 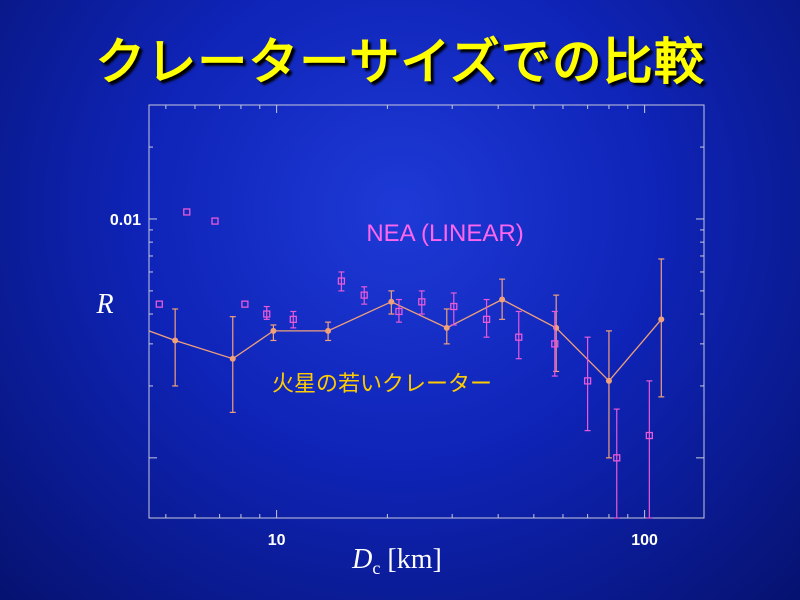 I want to click on x-tick-label: 10, so click(x=277, y=540).